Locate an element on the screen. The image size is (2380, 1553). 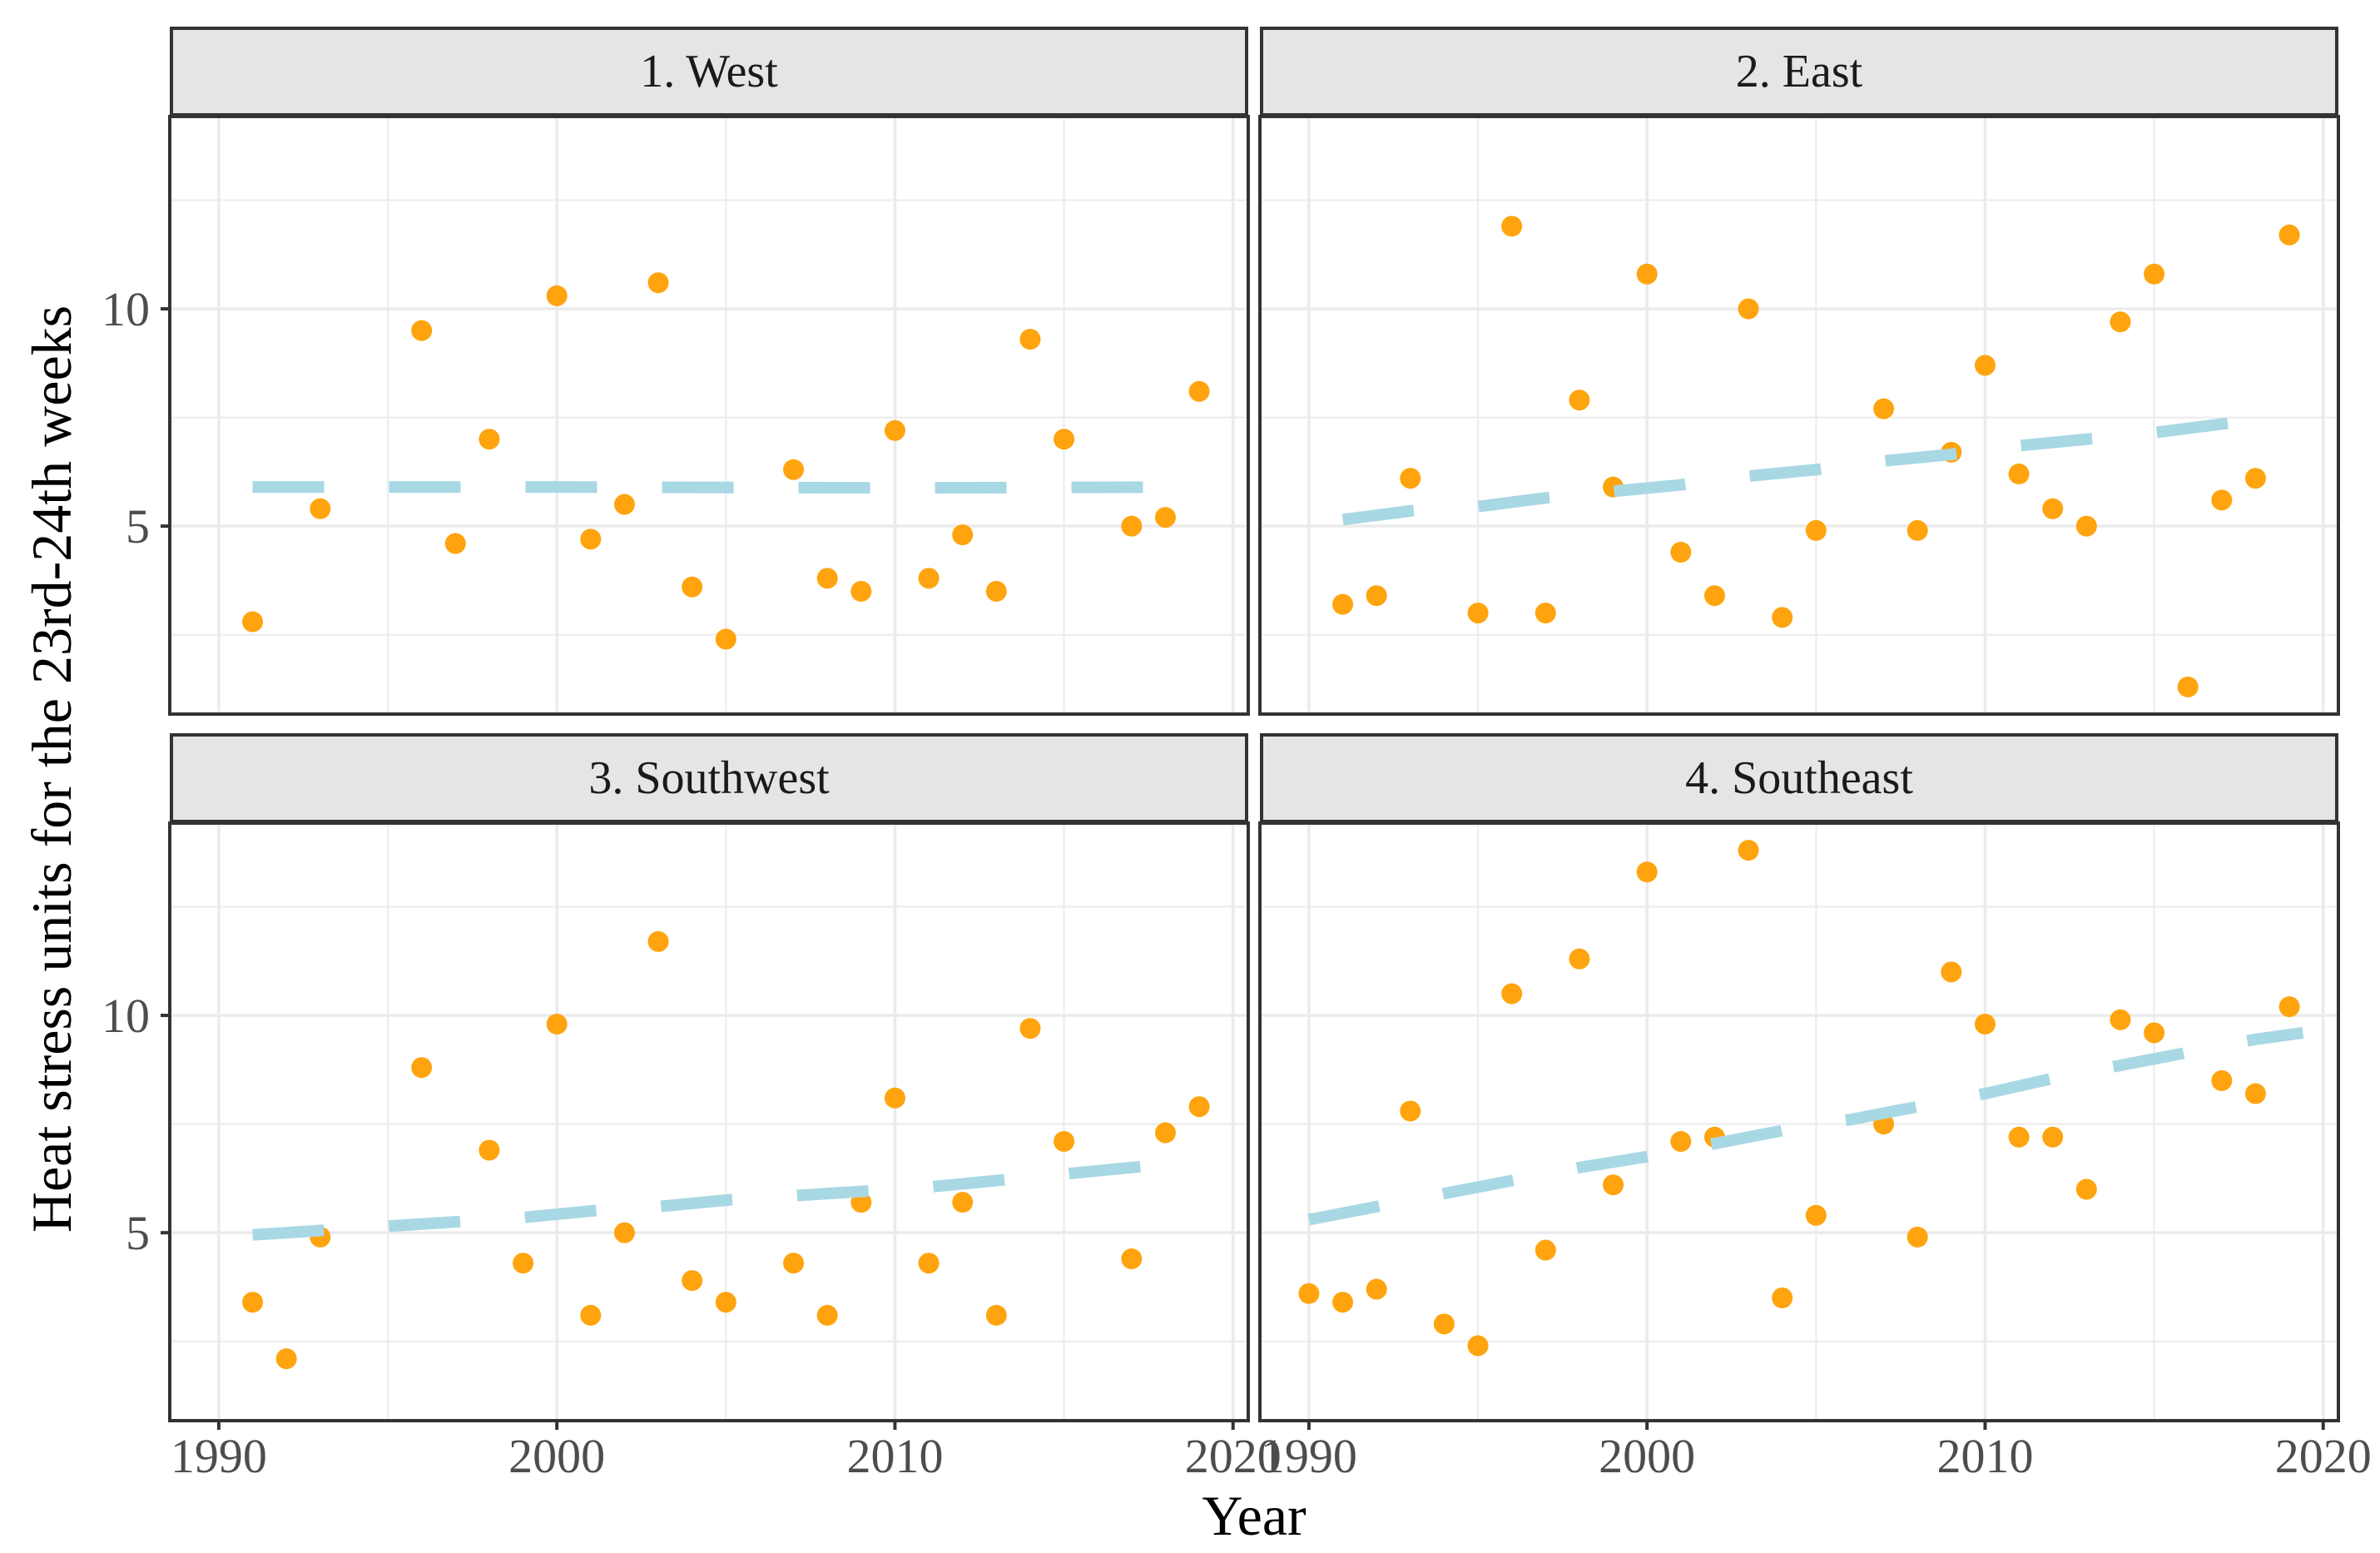
facet-strip-label: 2. East is located at coordinates (1799, 71).